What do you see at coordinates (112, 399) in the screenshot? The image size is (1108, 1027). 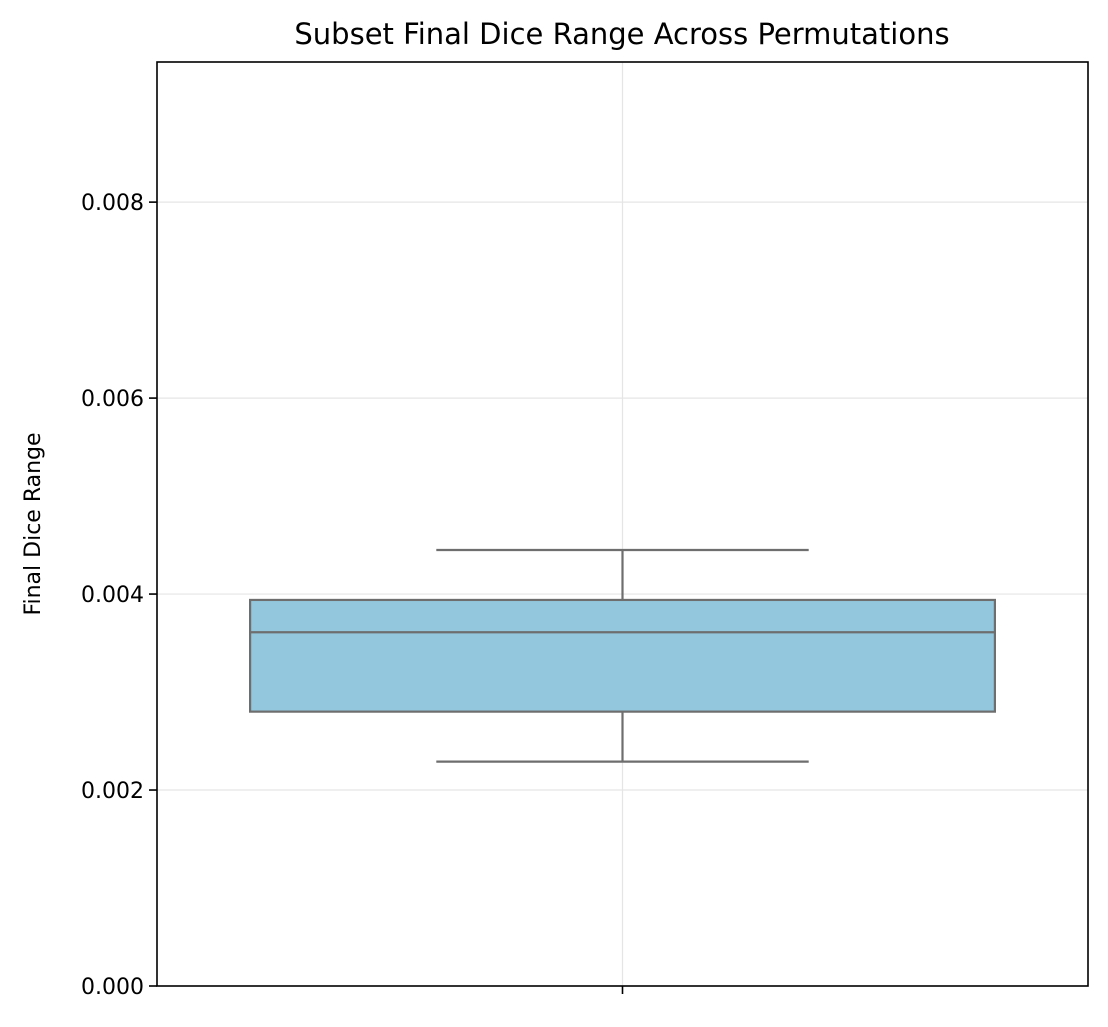 I see `y-tick-label: 0.006` at bounding box center [112, 399].